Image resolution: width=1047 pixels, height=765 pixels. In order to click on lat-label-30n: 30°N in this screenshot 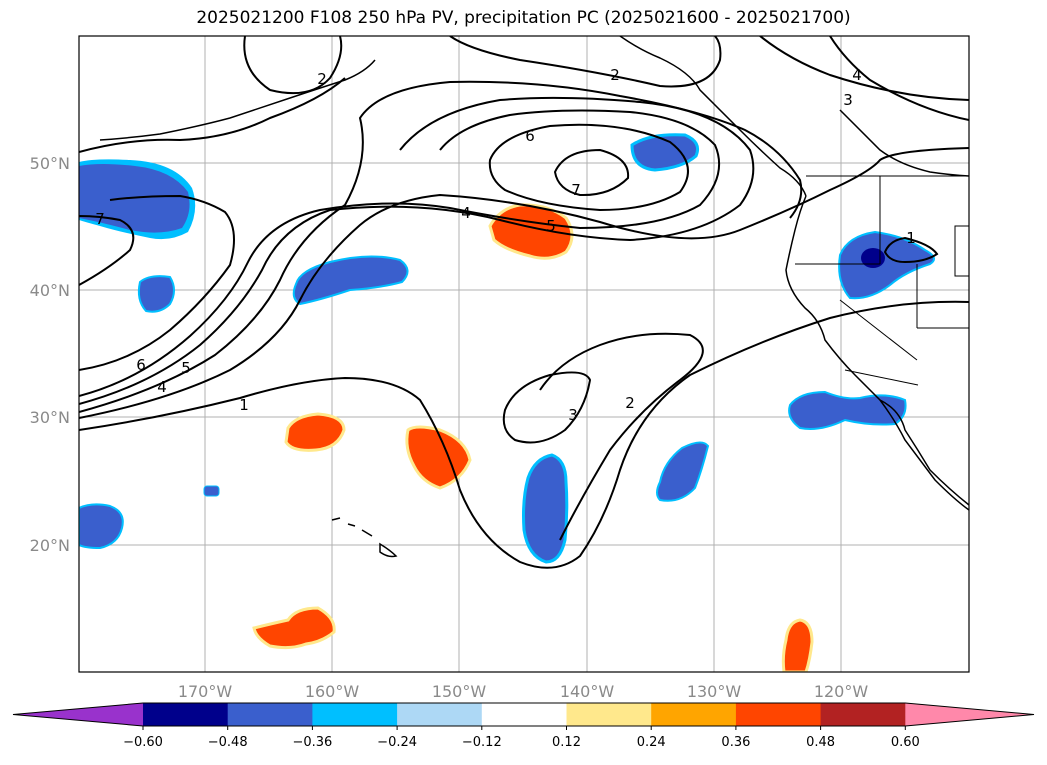, I will do `click(50, 417)`.